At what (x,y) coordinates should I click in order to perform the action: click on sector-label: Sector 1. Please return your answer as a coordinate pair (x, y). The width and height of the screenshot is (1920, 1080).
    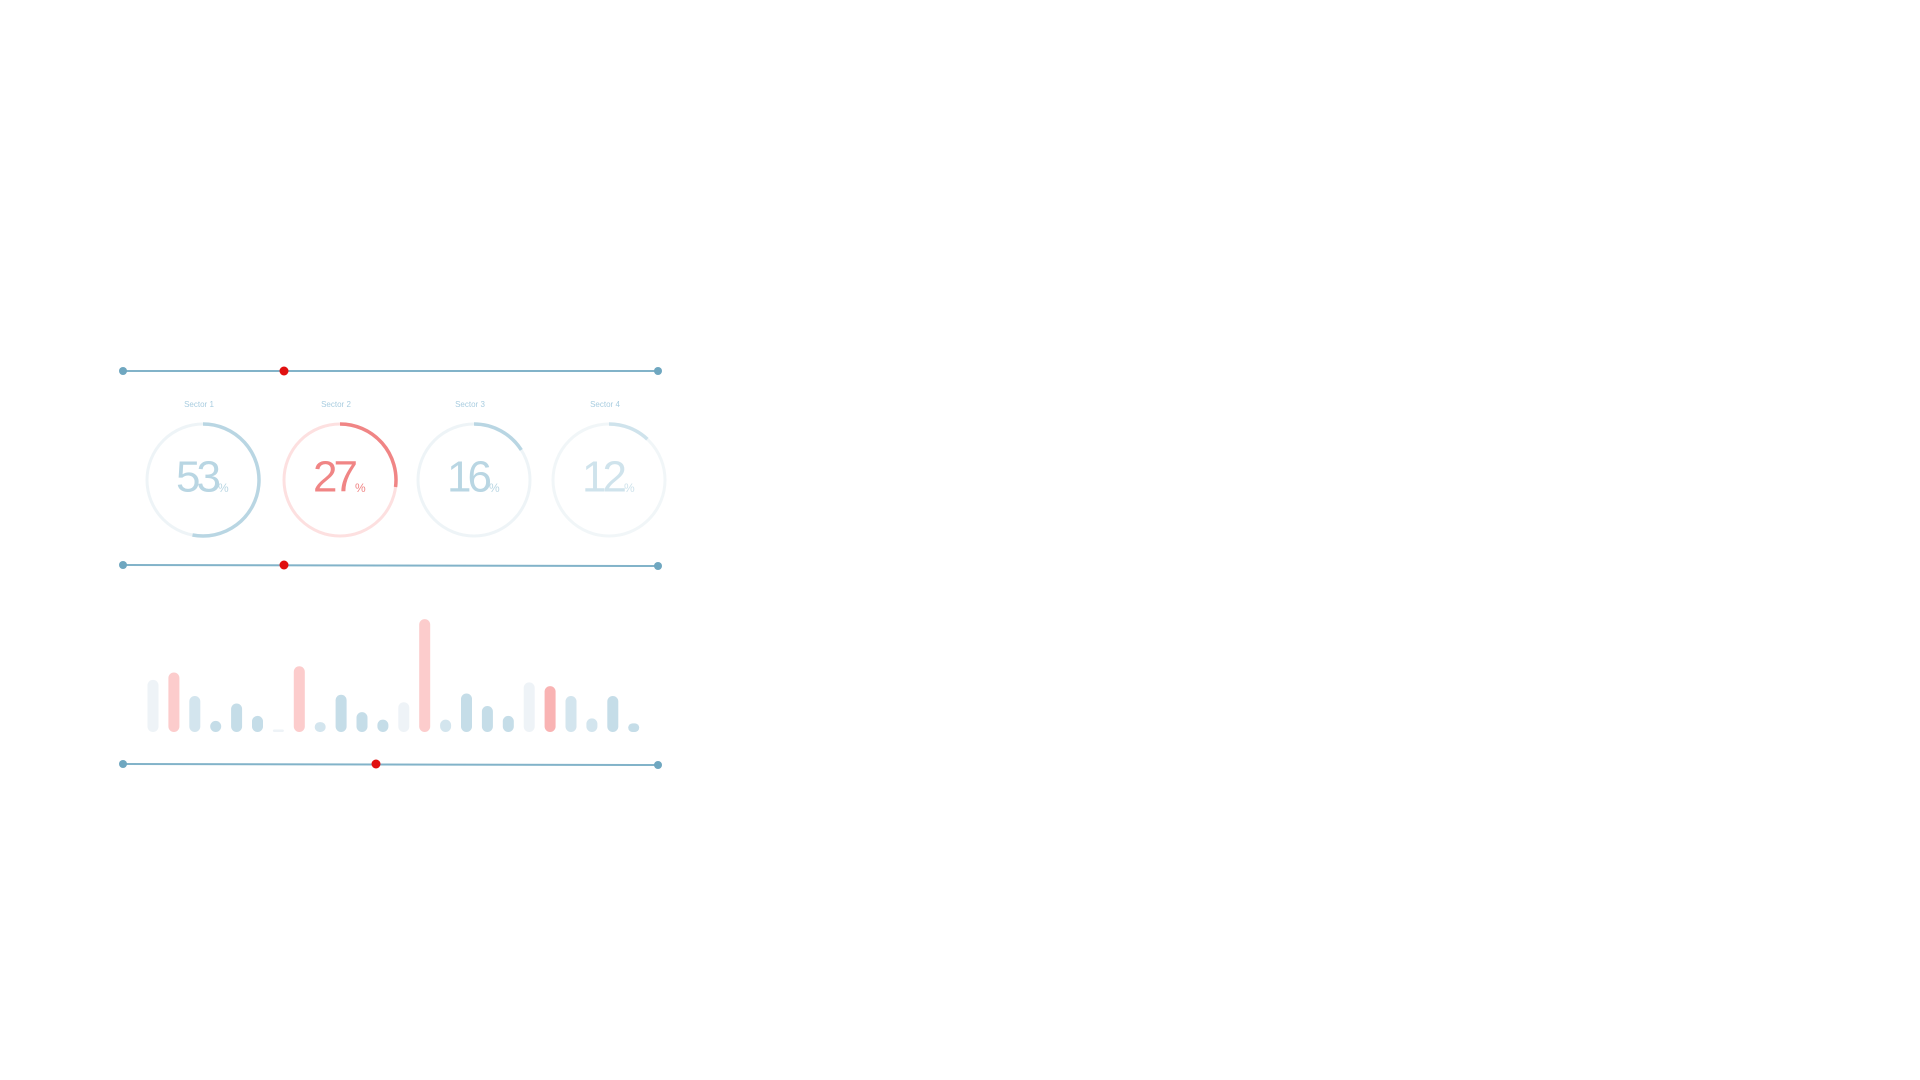
    Looking at the image, I should click on (199, 404).